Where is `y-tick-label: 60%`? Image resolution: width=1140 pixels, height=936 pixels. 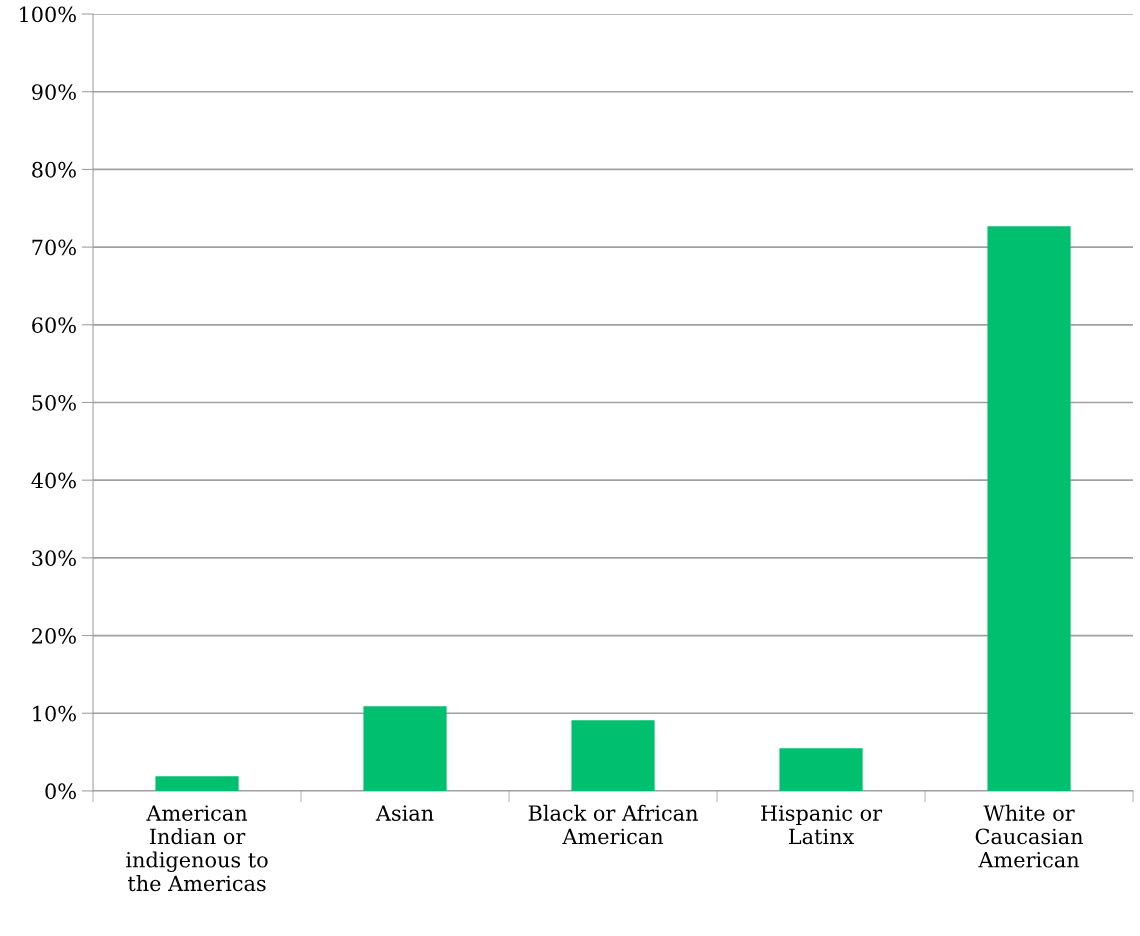 y-tick-label: 60% is located at coordinates (54, 325).